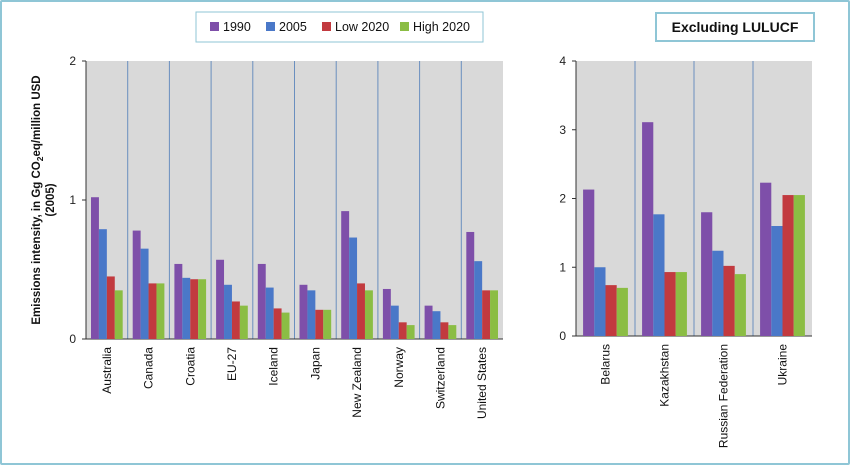 This screenshot has height=465, width=850. Describe the element at coordinates (707, 274) in the screenshot. I see `bar-russian-federation-1990` at that location.